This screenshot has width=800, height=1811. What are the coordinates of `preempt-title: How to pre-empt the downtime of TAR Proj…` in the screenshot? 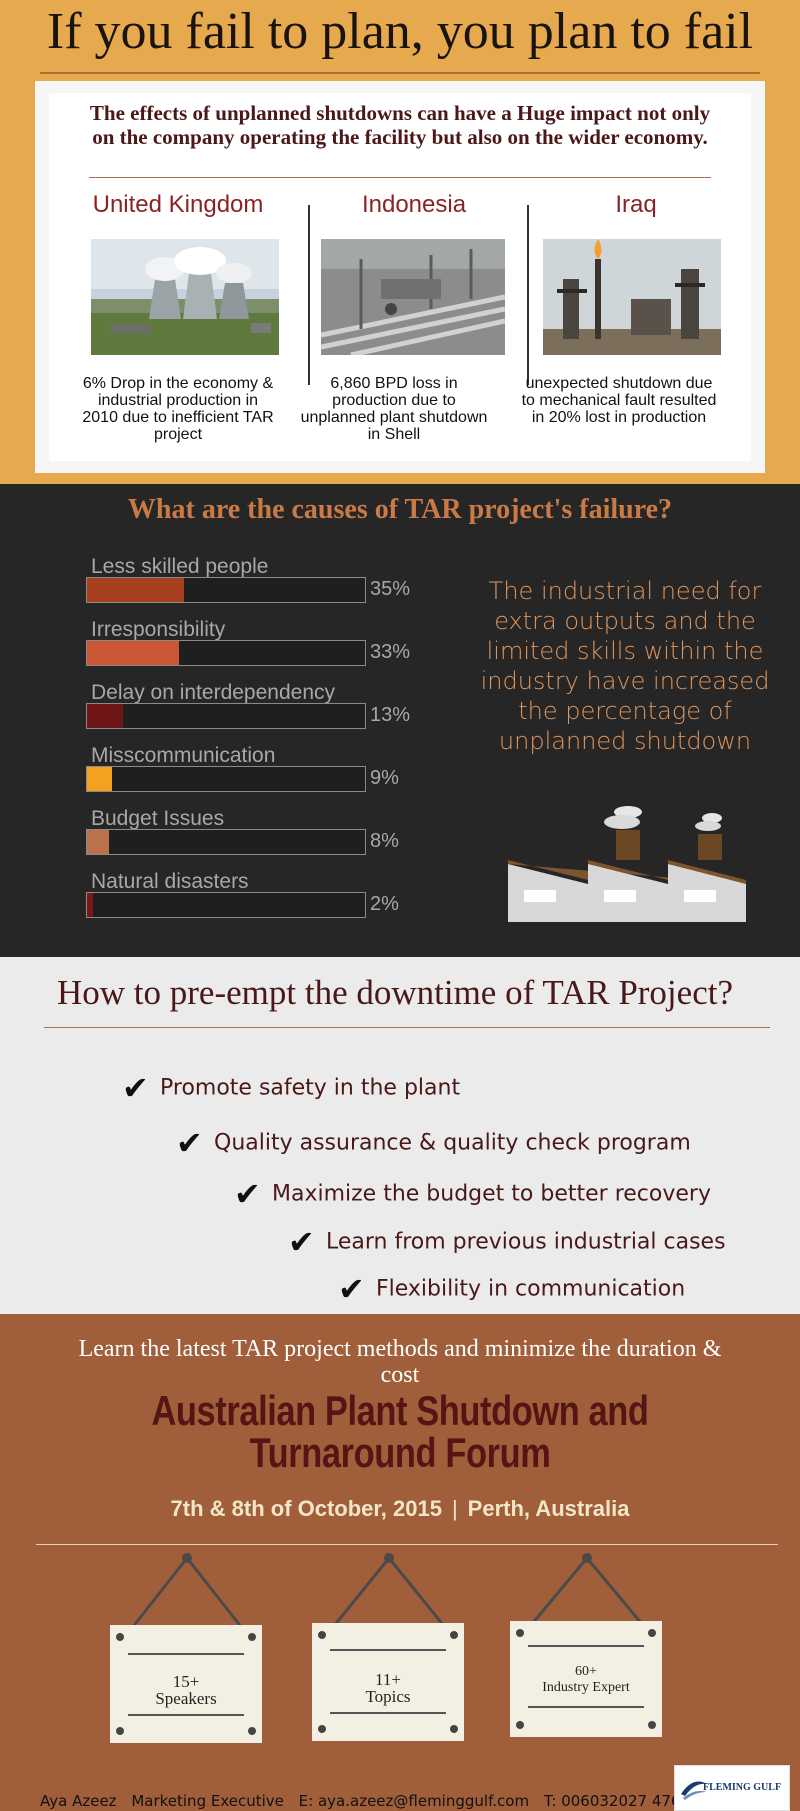 It's located at (395, 992).